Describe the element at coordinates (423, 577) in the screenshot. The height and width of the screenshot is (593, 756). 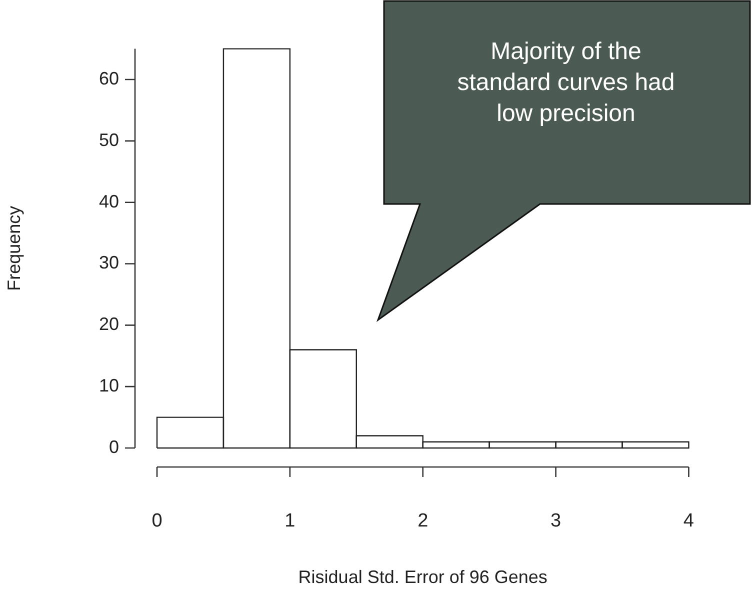
I see `x-axis-title: Risidual Std. Error of 96 Genes` at that location.